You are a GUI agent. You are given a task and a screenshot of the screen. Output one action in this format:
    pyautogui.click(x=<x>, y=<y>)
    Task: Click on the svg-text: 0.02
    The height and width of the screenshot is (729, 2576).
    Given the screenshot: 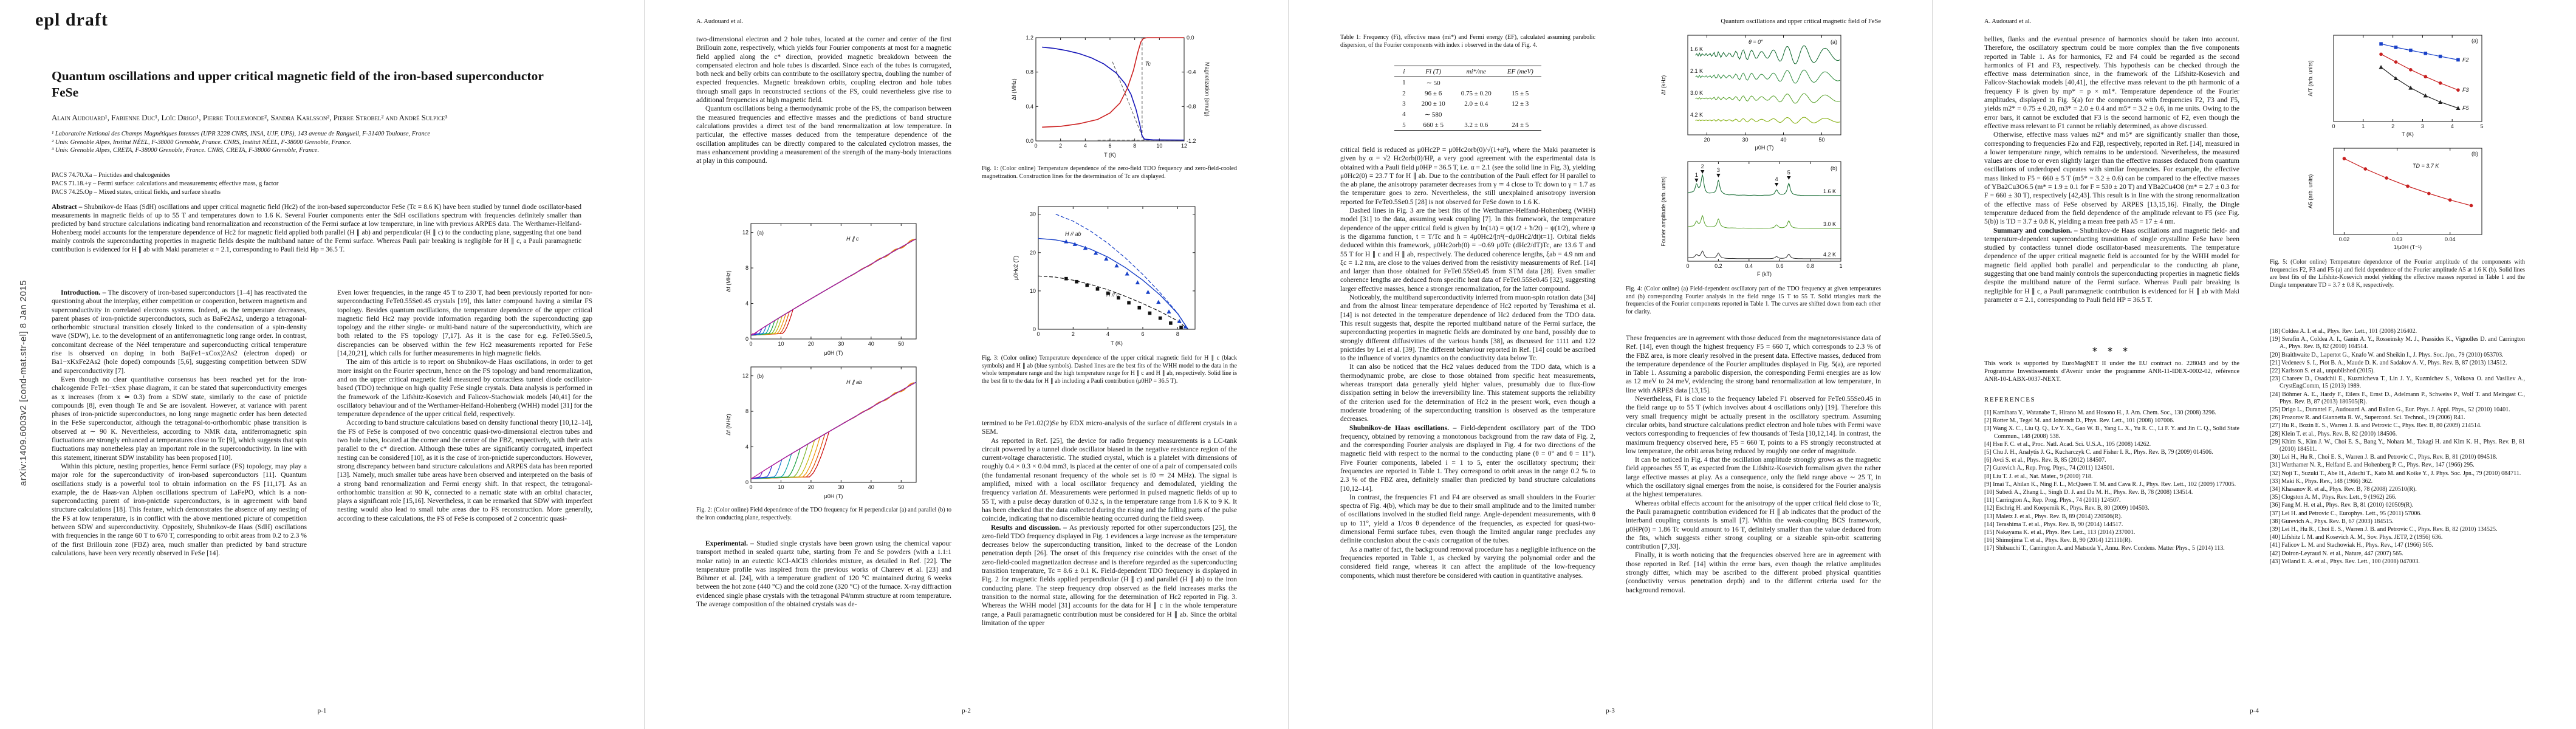 What is the action you would take?
    pyautogui.click(x=2344, y=239)
    